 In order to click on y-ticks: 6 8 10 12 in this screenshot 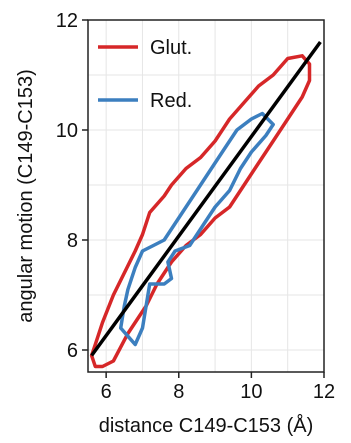, I will do `click(72, 186)`.